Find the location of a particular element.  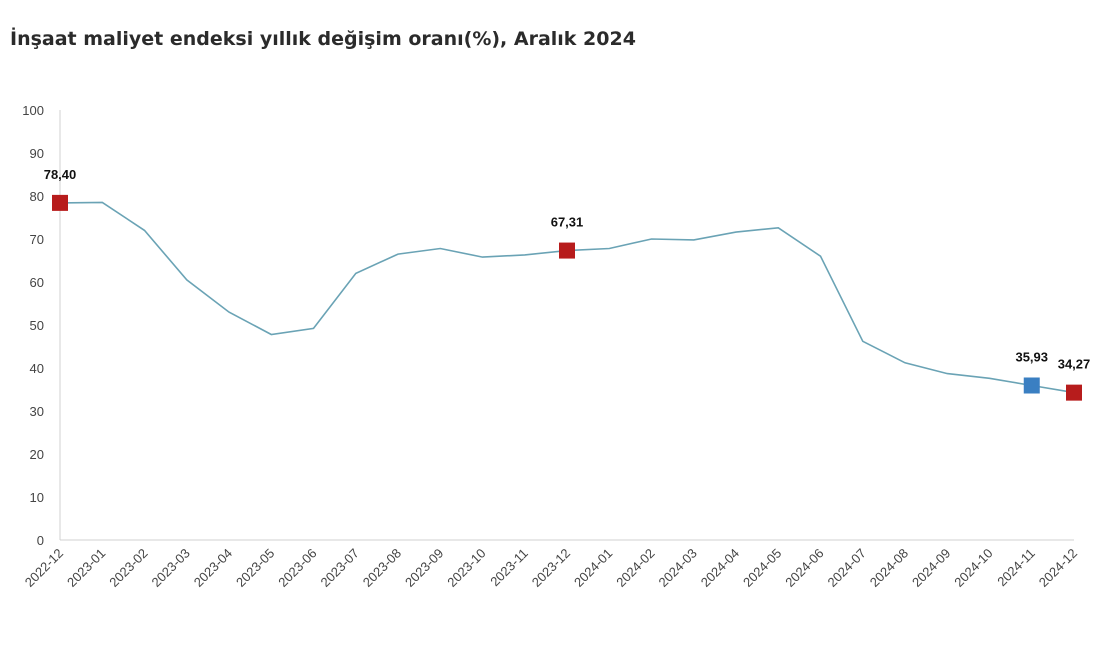

x-tick-label: 2024-03 is located at coordinates (678, 568).